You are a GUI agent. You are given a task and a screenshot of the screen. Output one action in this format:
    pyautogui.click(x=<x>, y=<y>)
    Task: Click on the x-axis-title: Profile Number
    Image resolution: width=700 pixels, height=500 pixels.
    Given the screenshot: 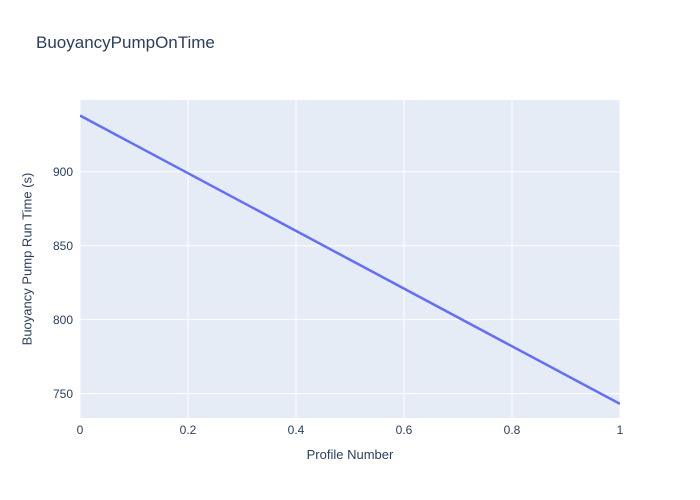 What is the action you would take?
    pyautogui.click(x=350, y=454)
    